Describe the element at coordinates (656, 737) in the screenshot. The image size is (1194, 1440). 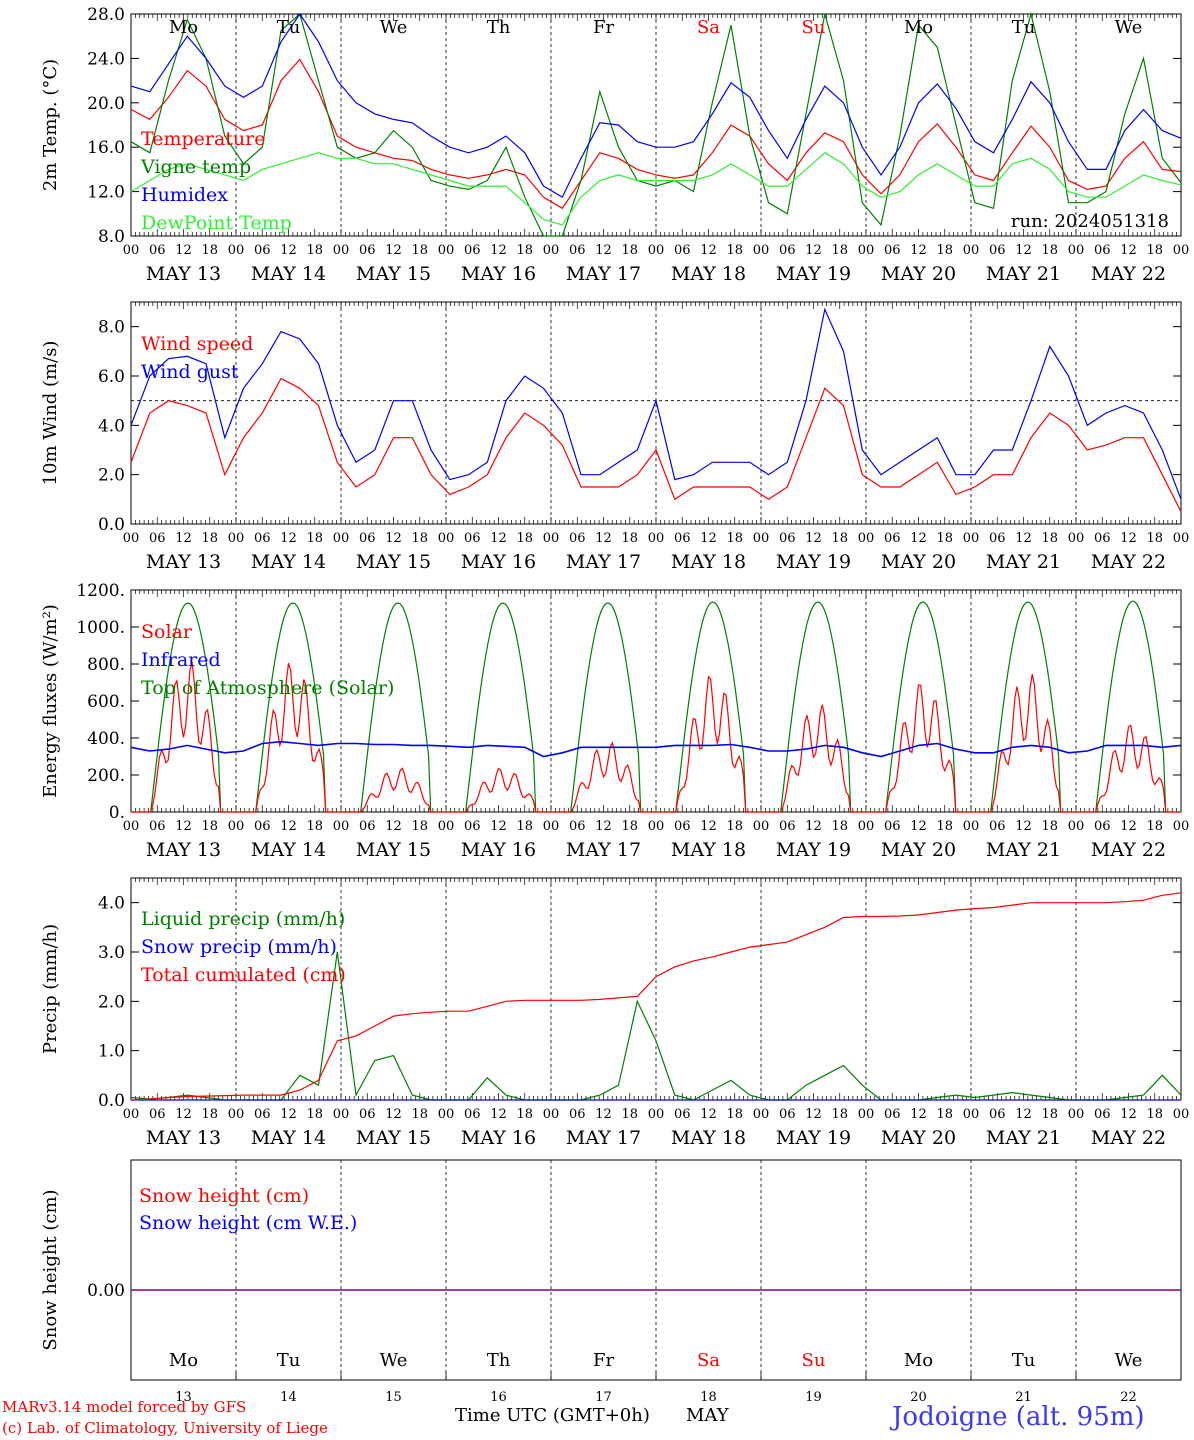
I see `series-solar` at that location.